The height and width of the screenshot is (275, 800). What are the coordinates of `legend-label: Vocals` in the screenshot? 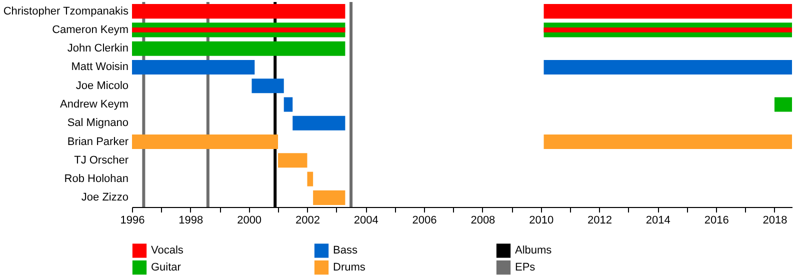 It's located at (167, 250).